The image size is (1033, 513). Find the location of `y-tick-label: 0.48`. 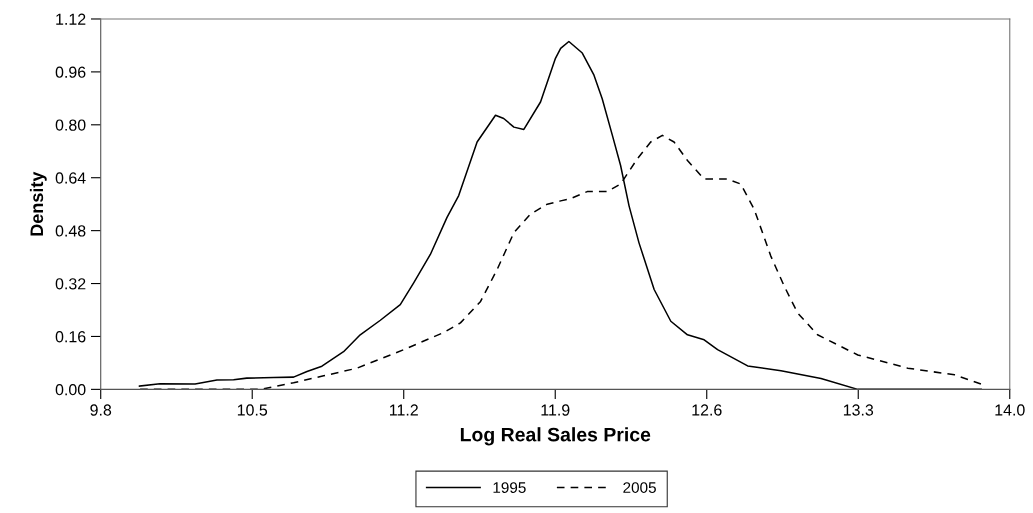

y-tick-label: 0.48 is located at coordinates (70, 231).